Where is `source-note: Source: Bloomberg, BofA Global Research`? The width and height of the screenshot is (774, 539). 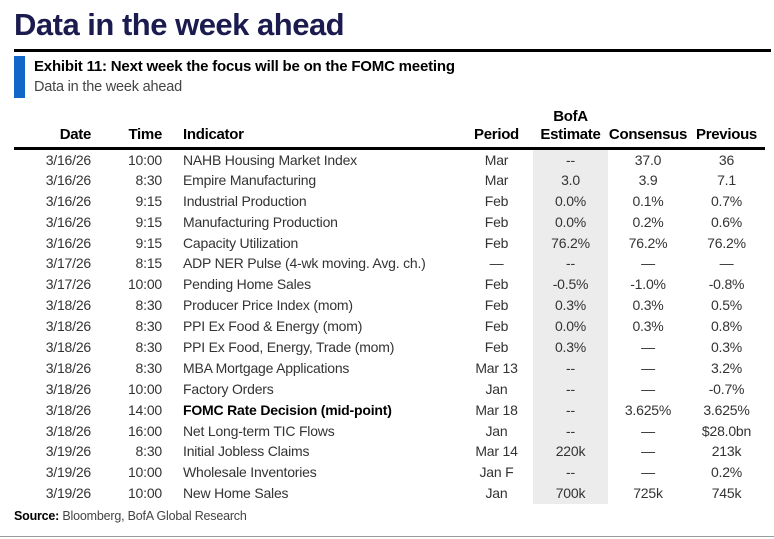 source-note: Source: Bloomberg, BofA Global Research is located at coordinates (394, 516).